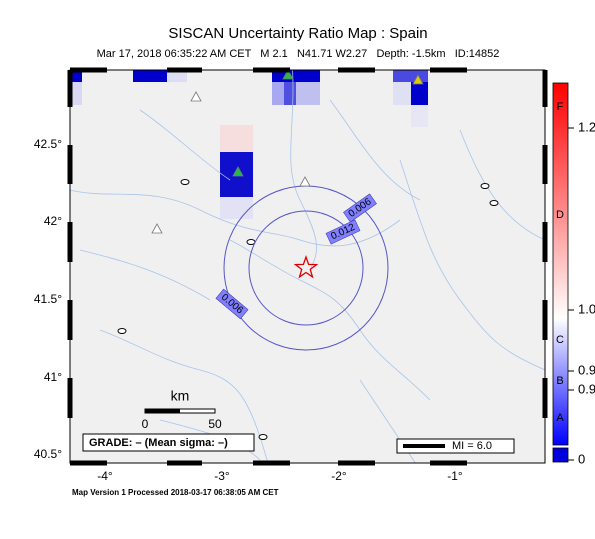 The width and height of the screenshot is (595, 539). Describe the element at coordinates (560, 107) in the screenshot. I see `grade-letter: F` at that location.